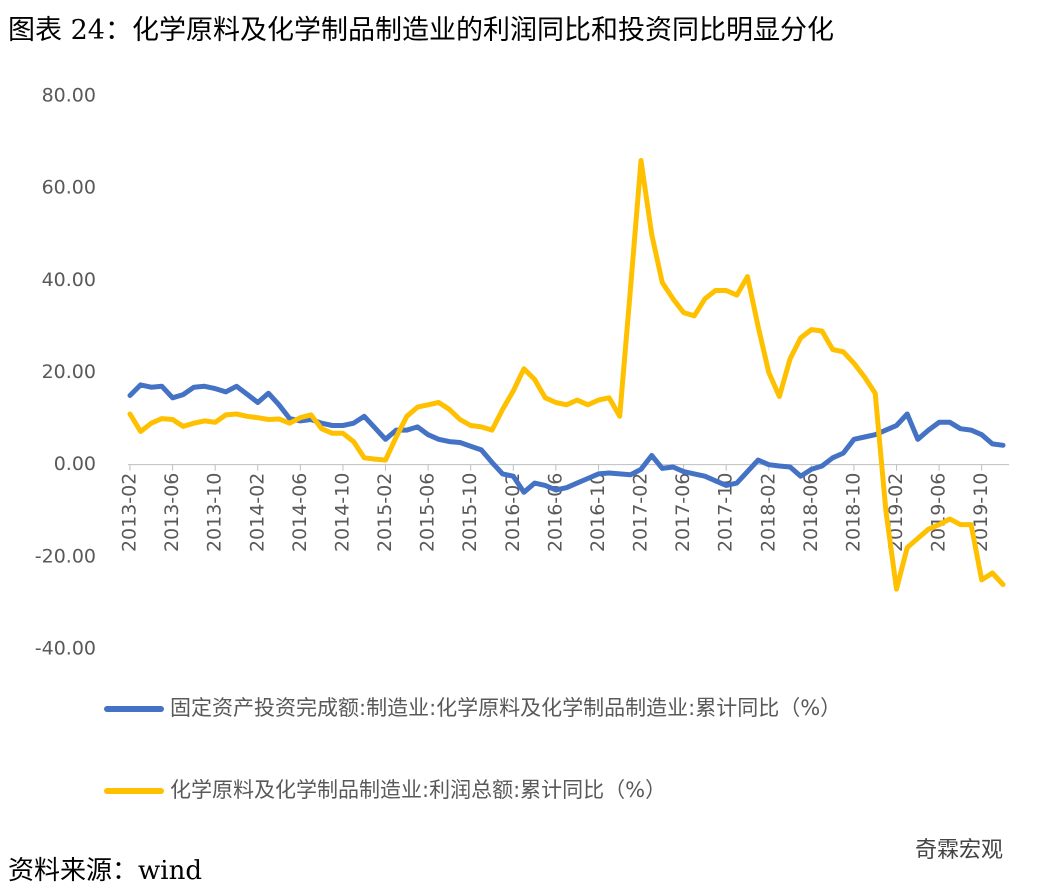  What do you see at coordinates (470, 512) in the screenshot?
I see `x-tick-label: 2015-10` at bounding box center [470, 512].